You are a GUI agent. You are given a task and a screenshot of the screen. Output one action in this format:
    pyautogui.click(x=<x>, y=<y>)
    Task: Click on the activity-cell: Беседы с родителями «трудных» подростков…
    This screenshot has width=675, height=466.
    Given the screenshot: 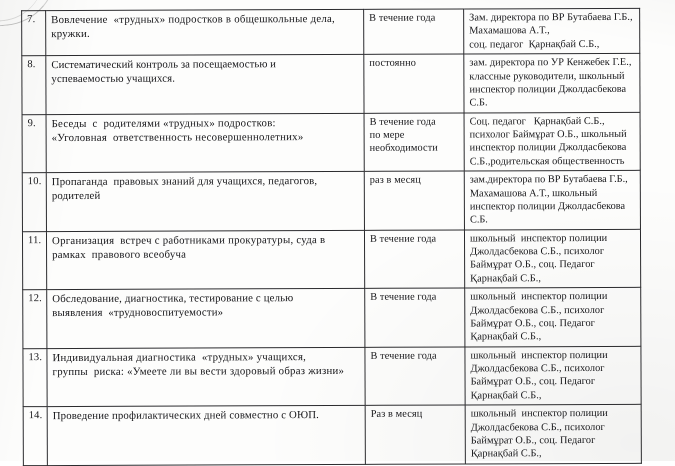 What is the action you would take?
    pyautogui.click(x=205, y=142)
    